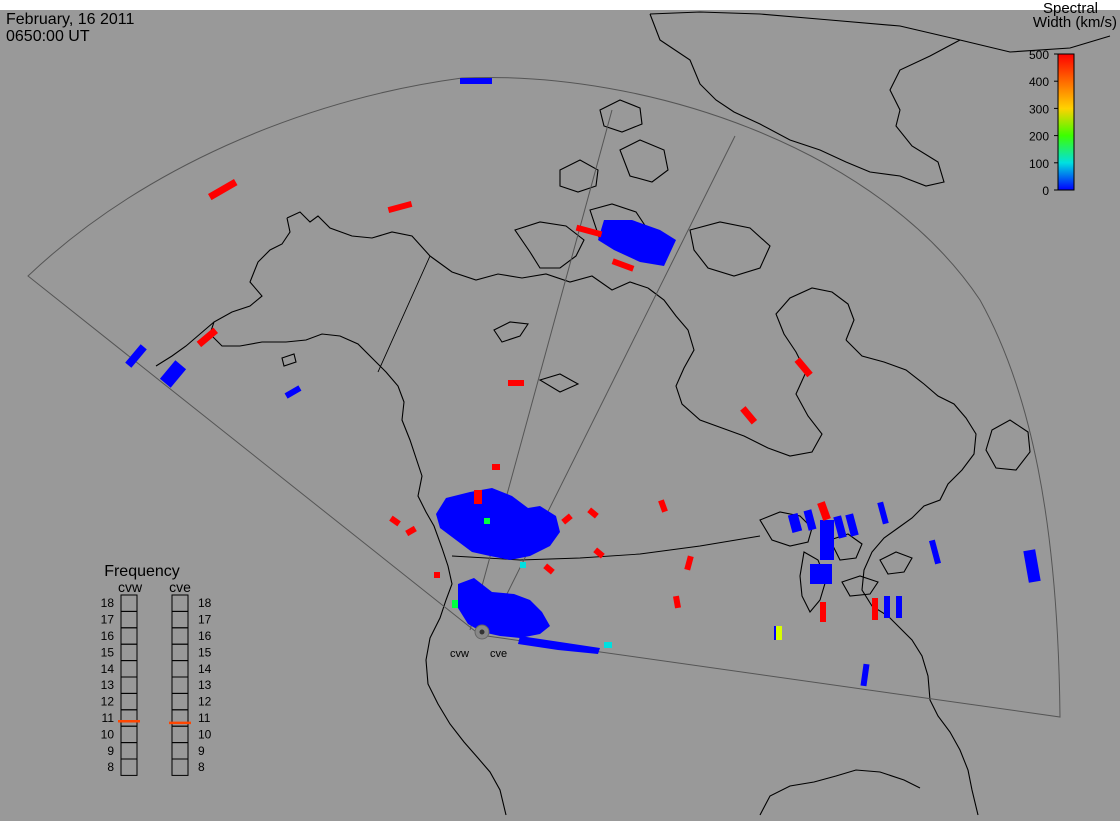  I want to click on frequency-level-right: 15, so click(205, 652).